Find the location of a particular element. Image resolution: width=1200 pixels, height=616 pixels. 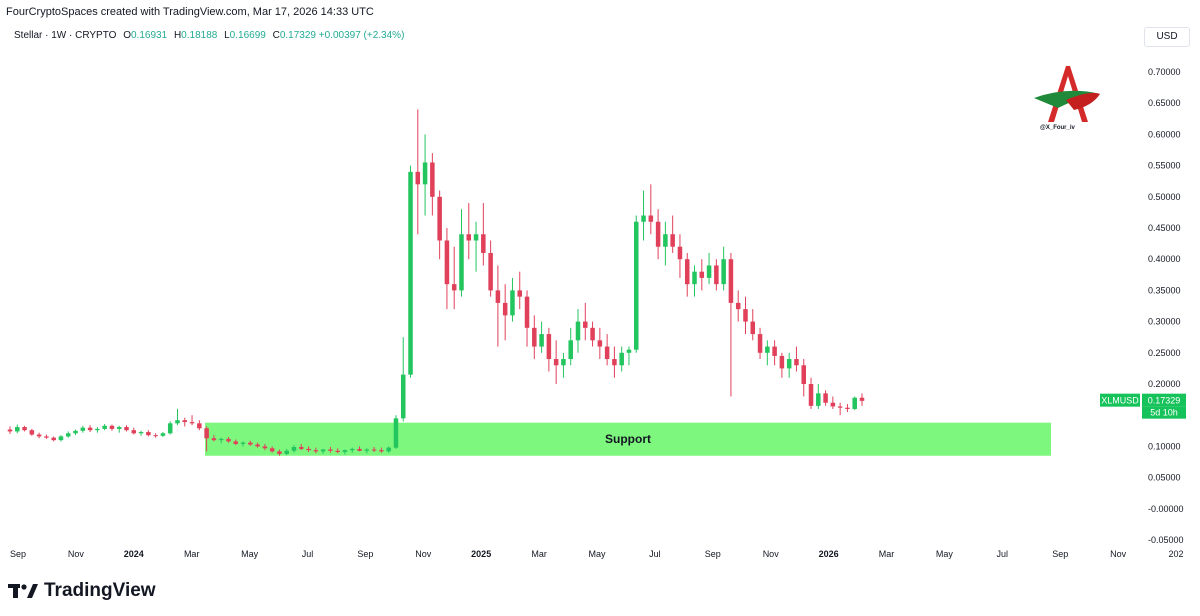

x-tick-label: Sep is located at coordinates (365, 554).